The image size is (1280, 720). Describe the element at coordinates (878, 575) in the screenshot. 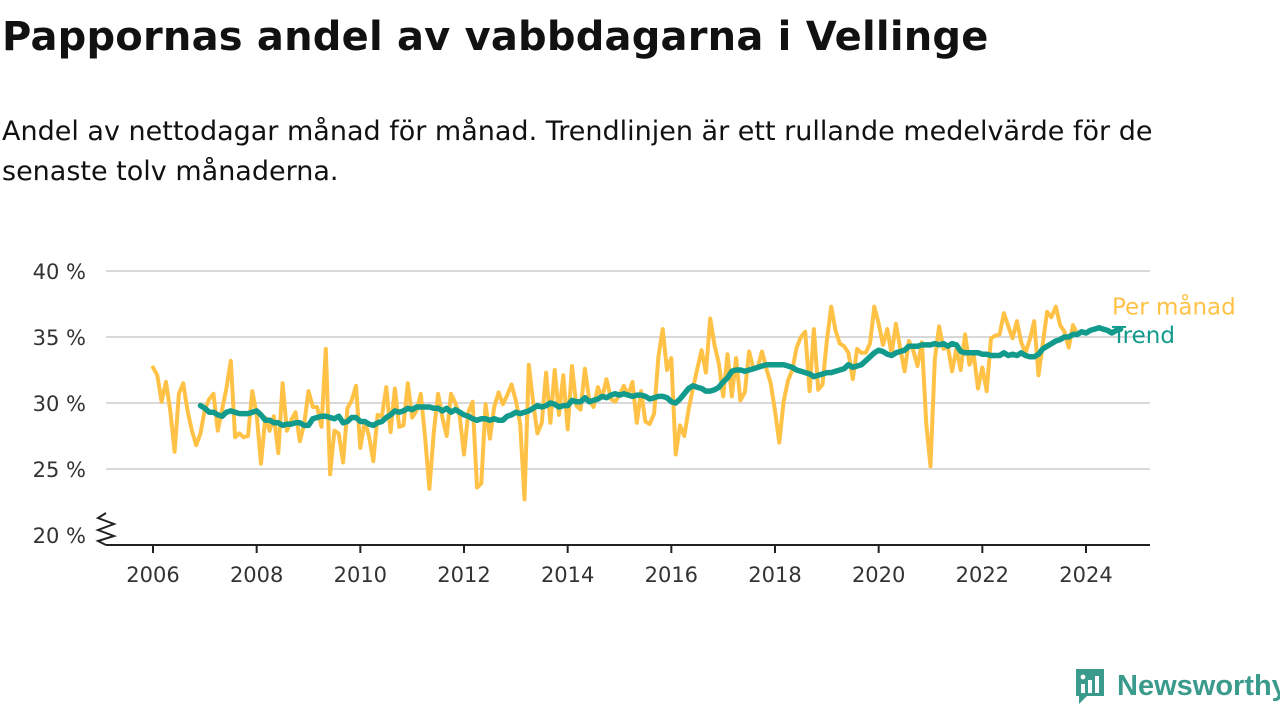

I see `x-tick-label: 2020` at that location.